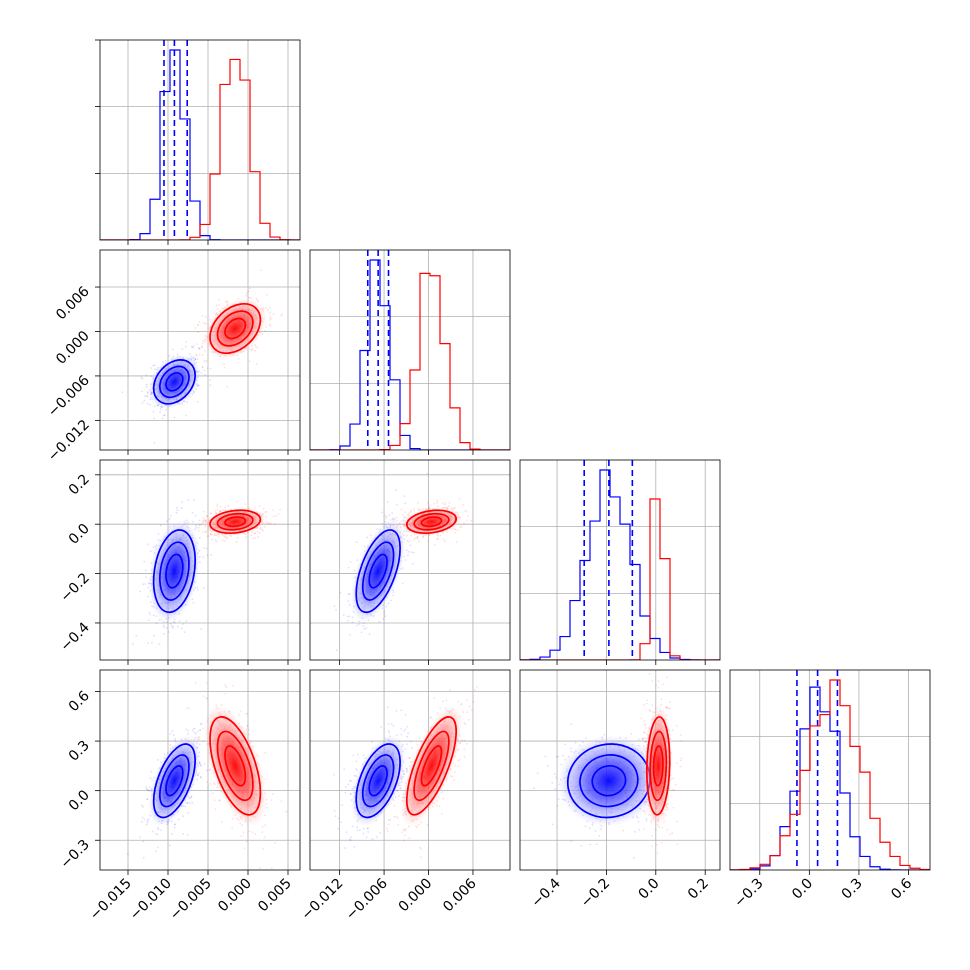  I want to click on density-fill-red, so click(235, 766).